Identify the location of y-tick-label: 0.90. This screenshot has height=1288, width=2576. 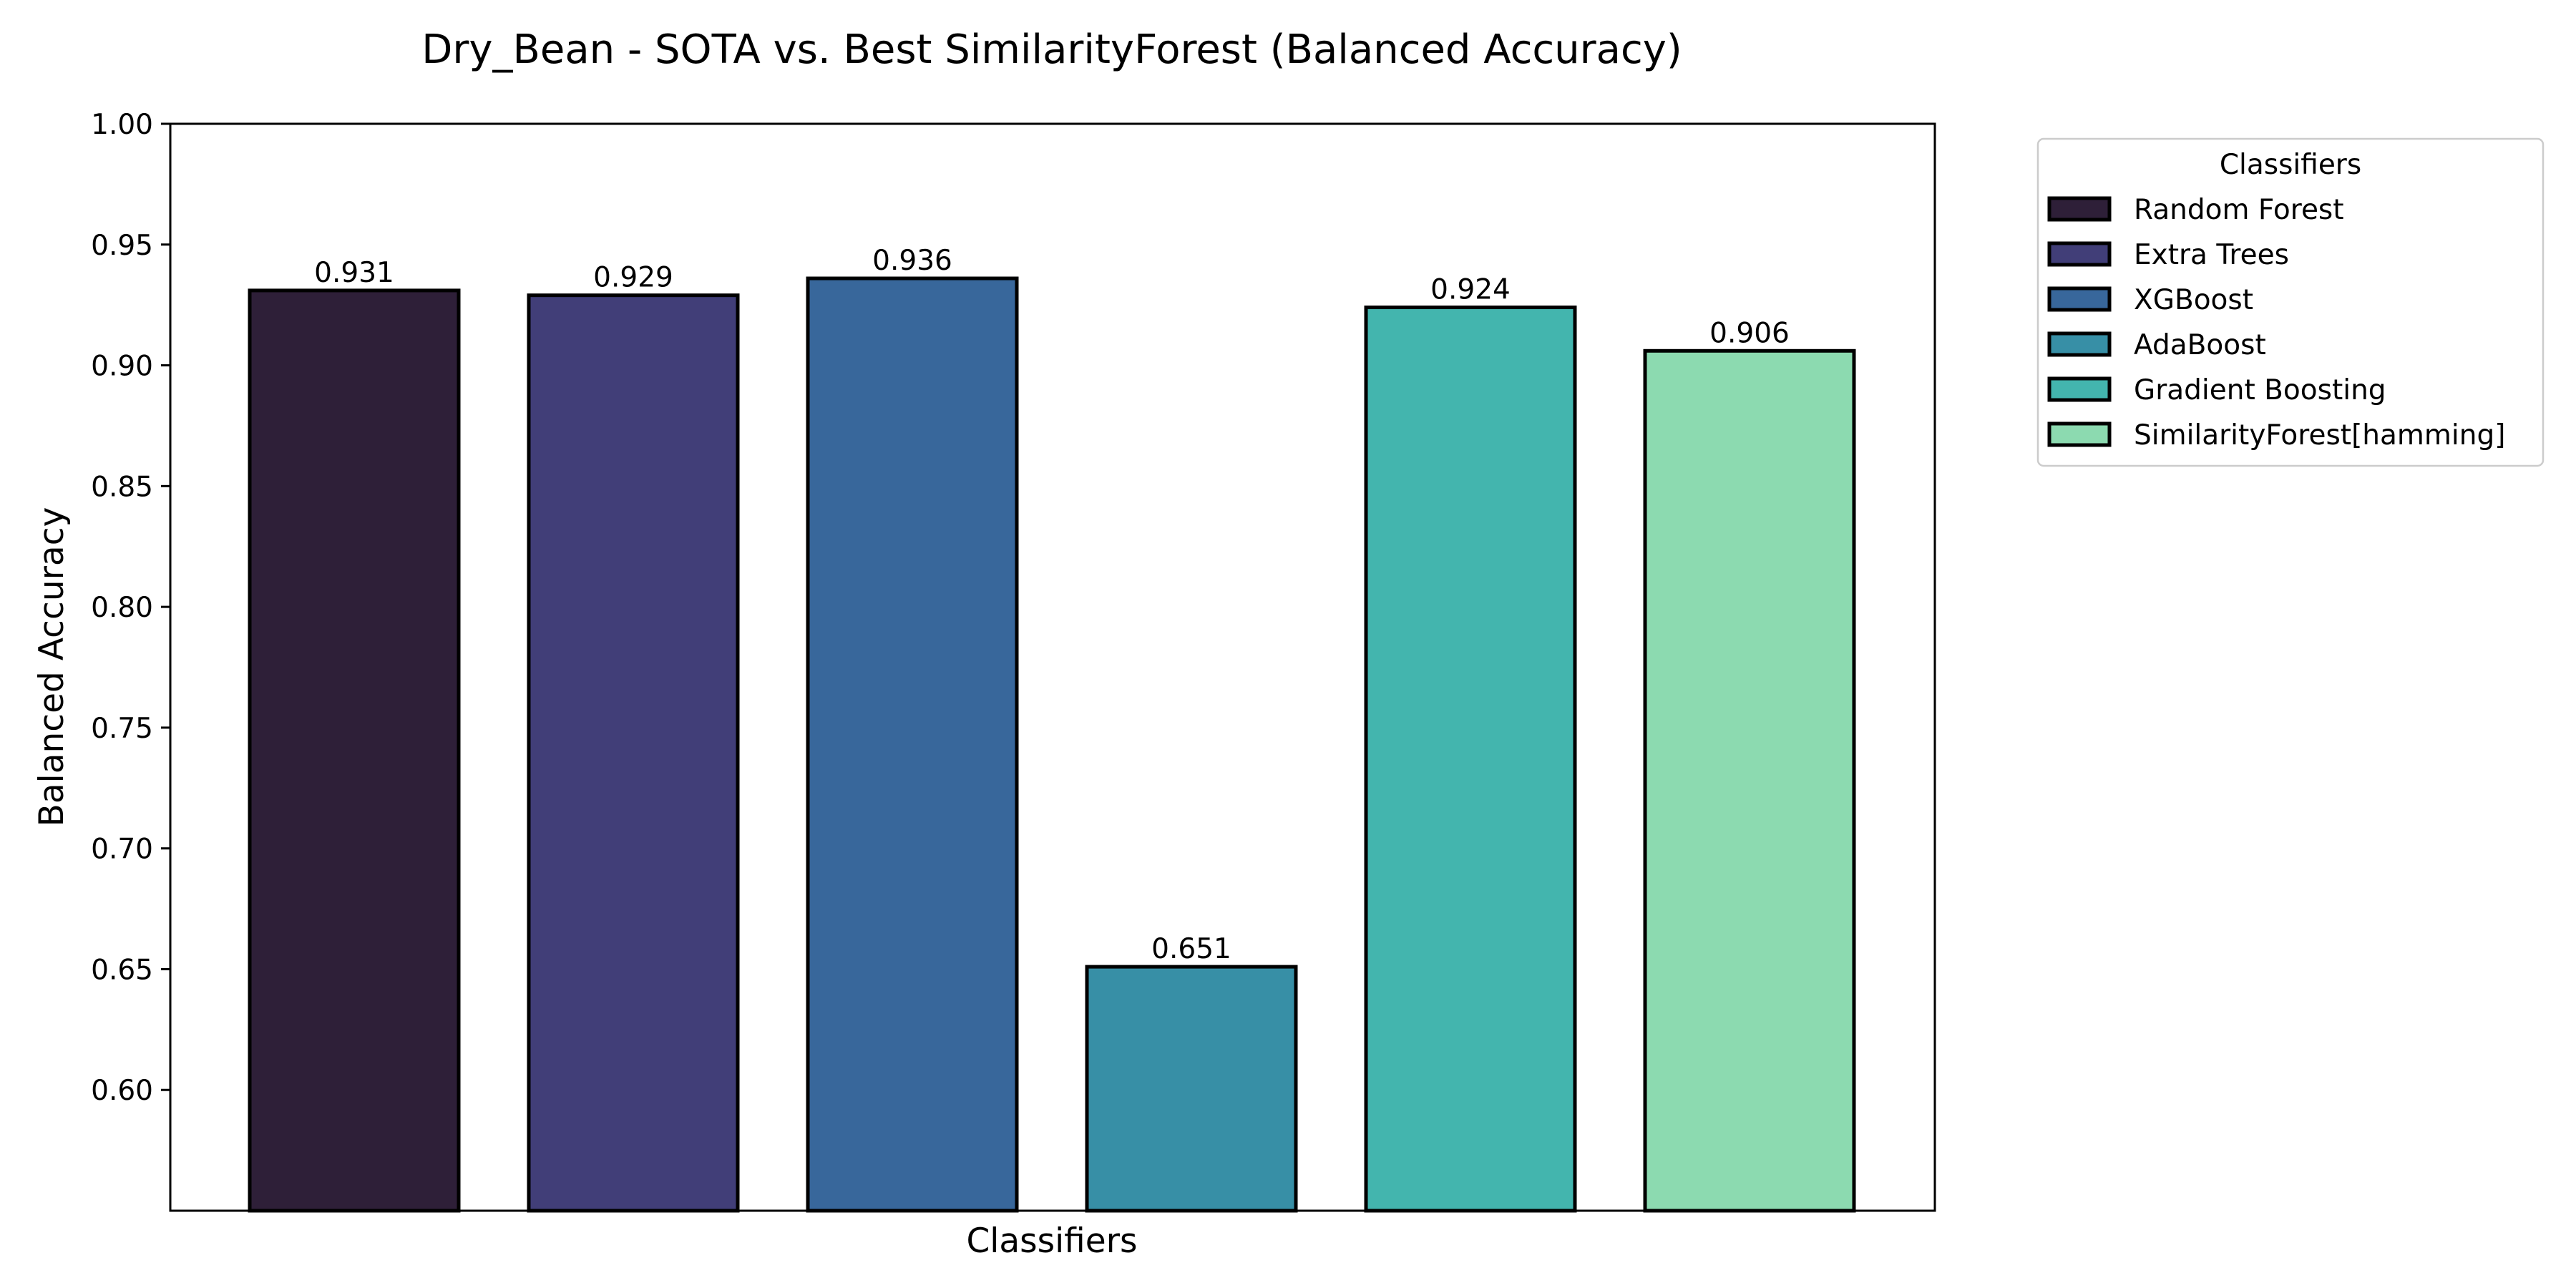
(122, 367).